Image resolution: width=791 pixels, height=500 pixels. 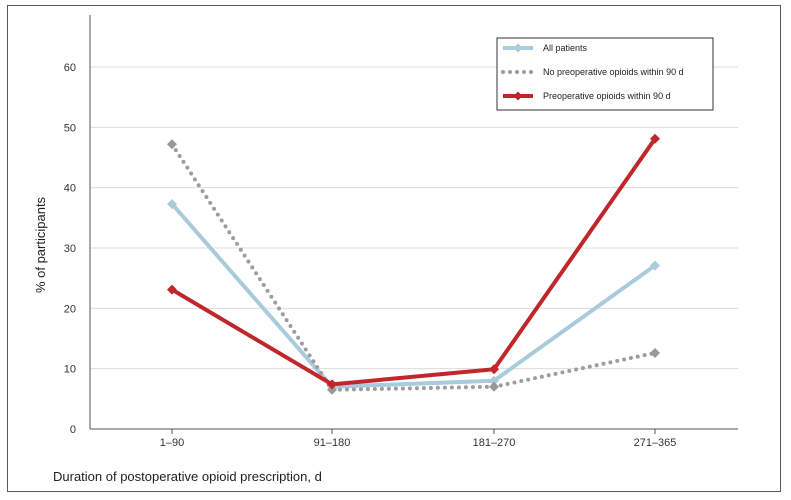 I want to click on y-tick-label: 20, so click(x=70, y=309).